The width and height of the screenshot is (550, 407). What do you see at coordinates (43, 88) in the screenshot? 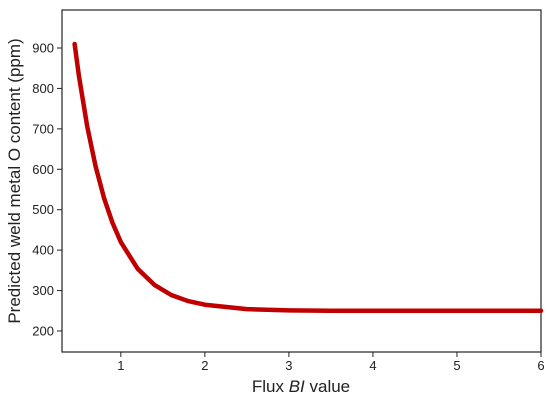
I see `y-tick-label: 800` at bounding box center [43, 88].